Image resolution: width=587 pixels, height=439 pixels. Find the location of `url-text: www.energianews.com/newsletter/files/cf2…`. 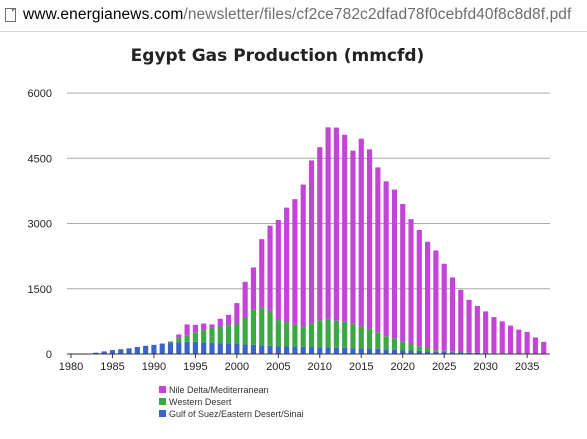

url-text: www.energianews.com/newsletter/files/cf2… is located at coordinates (297, 15).